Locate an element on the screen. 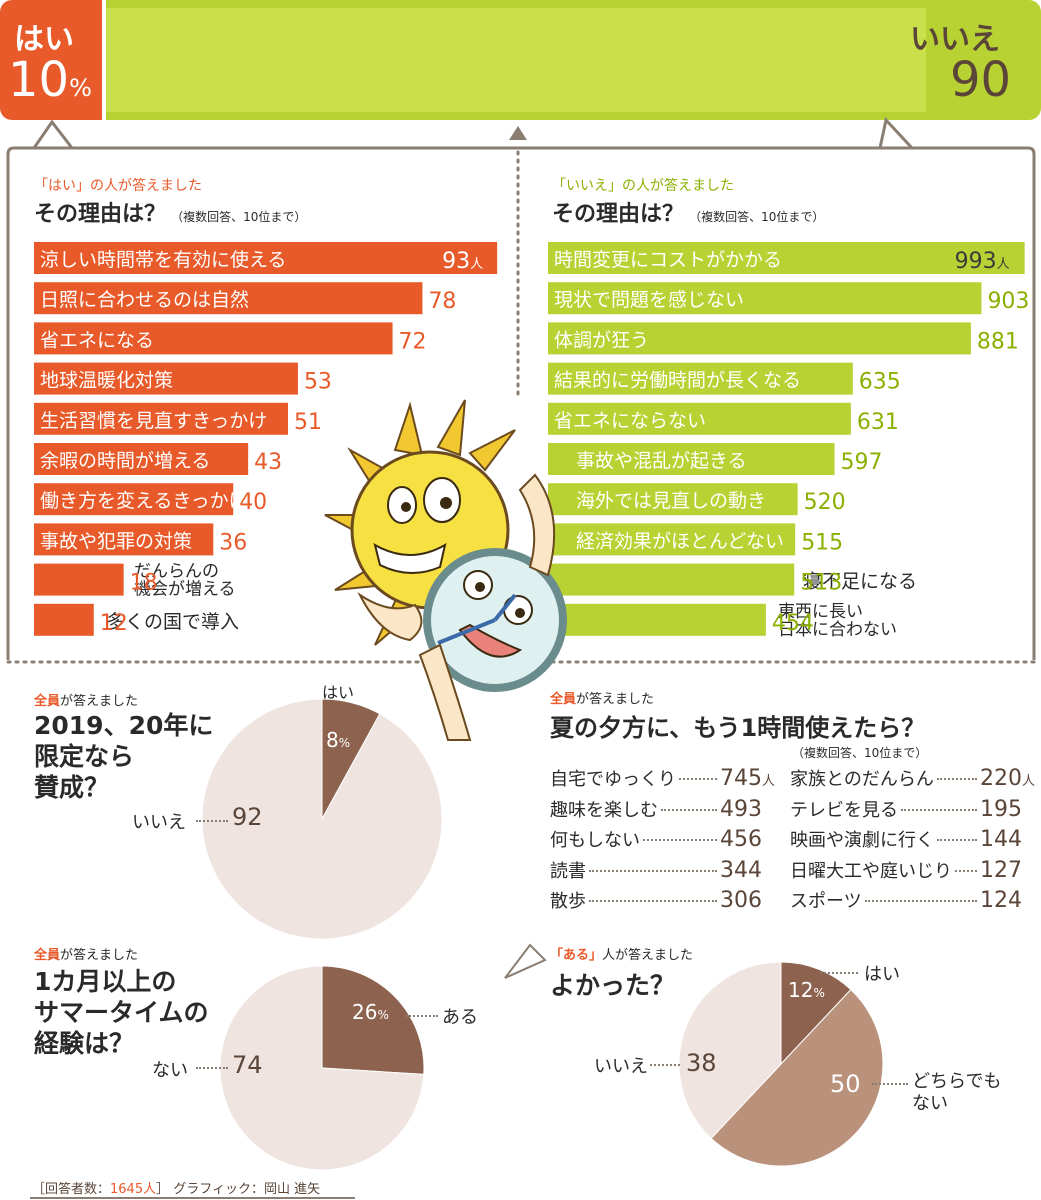 The width and height of the screenshot is (1041, 1200). experience-pie-chart is located at coordinates (322, 1068).